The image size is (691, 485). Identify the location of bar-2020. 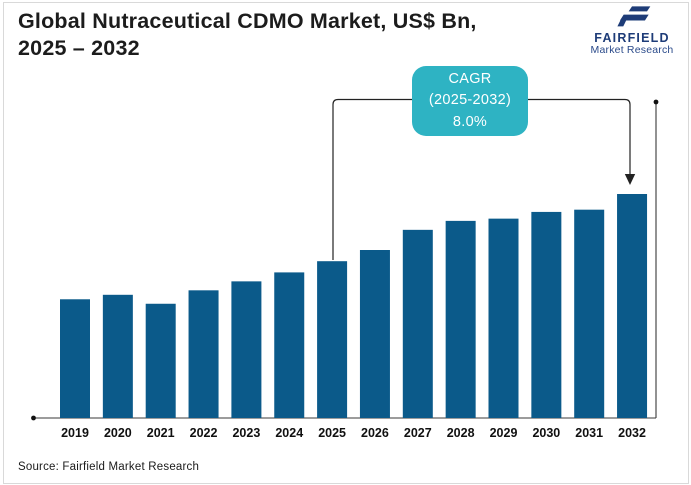
(117, 356).